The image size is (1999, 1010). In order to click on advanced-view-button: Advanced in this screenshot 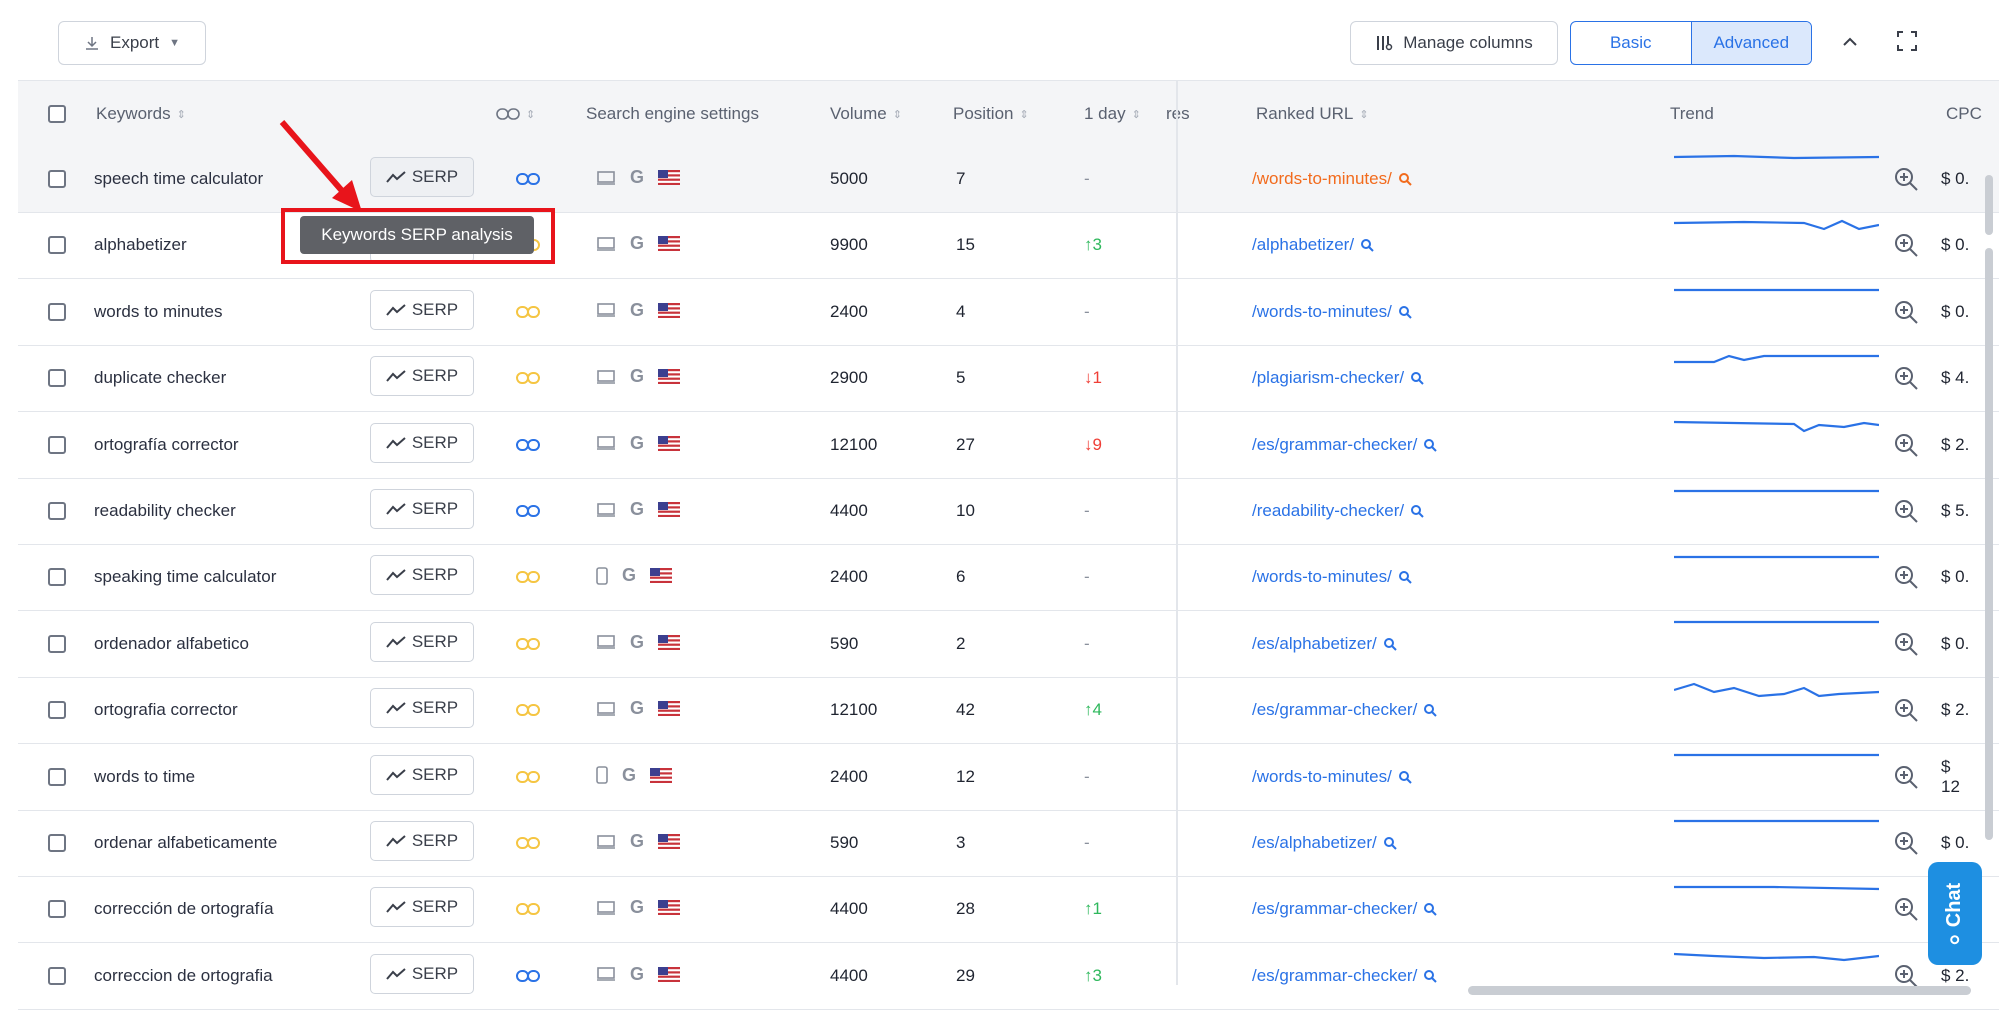, I will do `click(1750, 43)`.